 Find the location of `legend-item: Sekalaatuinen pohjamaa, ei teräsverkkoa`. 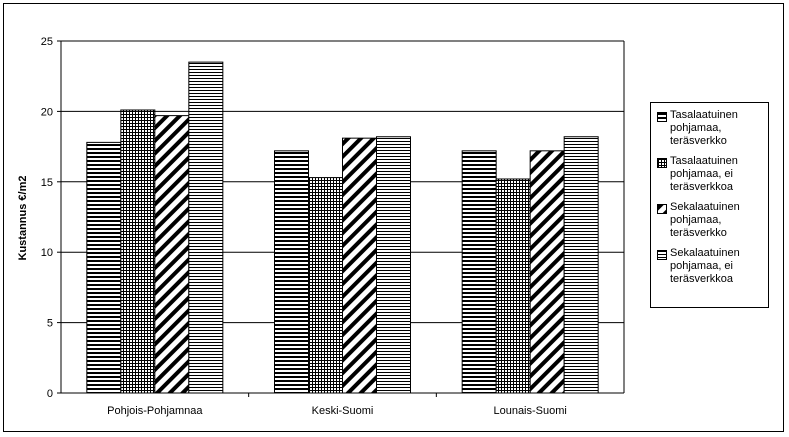

legend-item: Sekalaatuinen pohjamaa, ei teräsverkkoa is located at coordinates (712, 266).